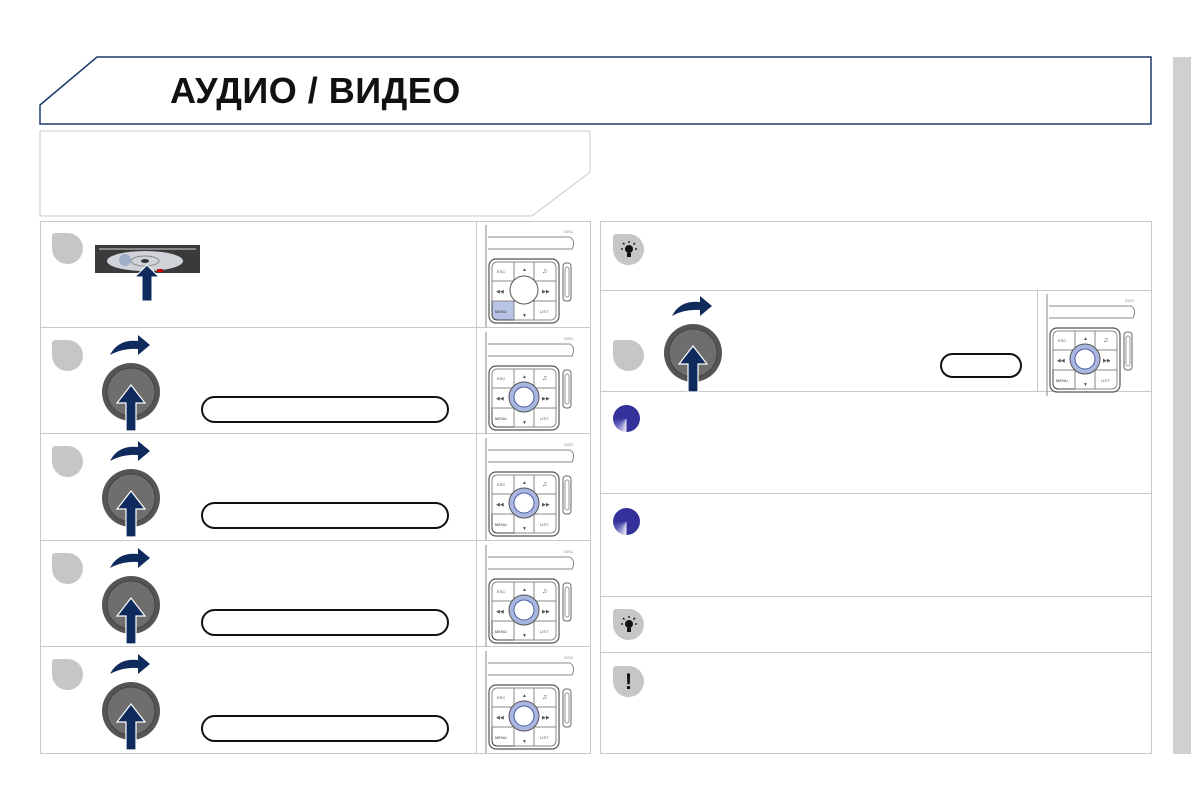  I want to click on intro-box, so click(310, 173).